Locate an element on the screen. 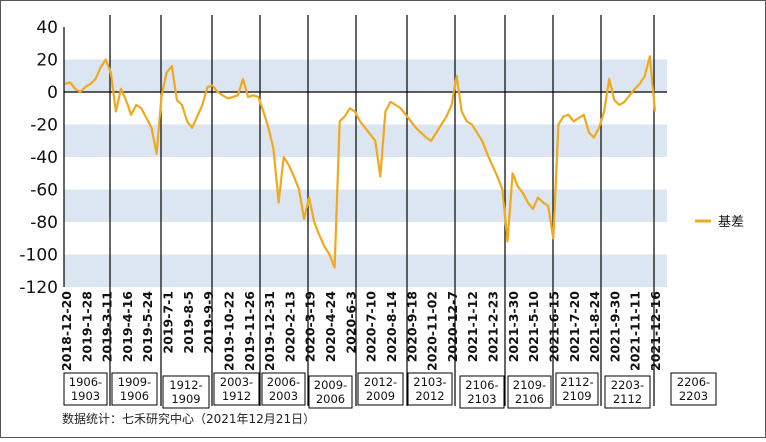 This screenshot has height=442, width=766. x-tick-label: 2021-7-20 is located at coordinates (574, 327).